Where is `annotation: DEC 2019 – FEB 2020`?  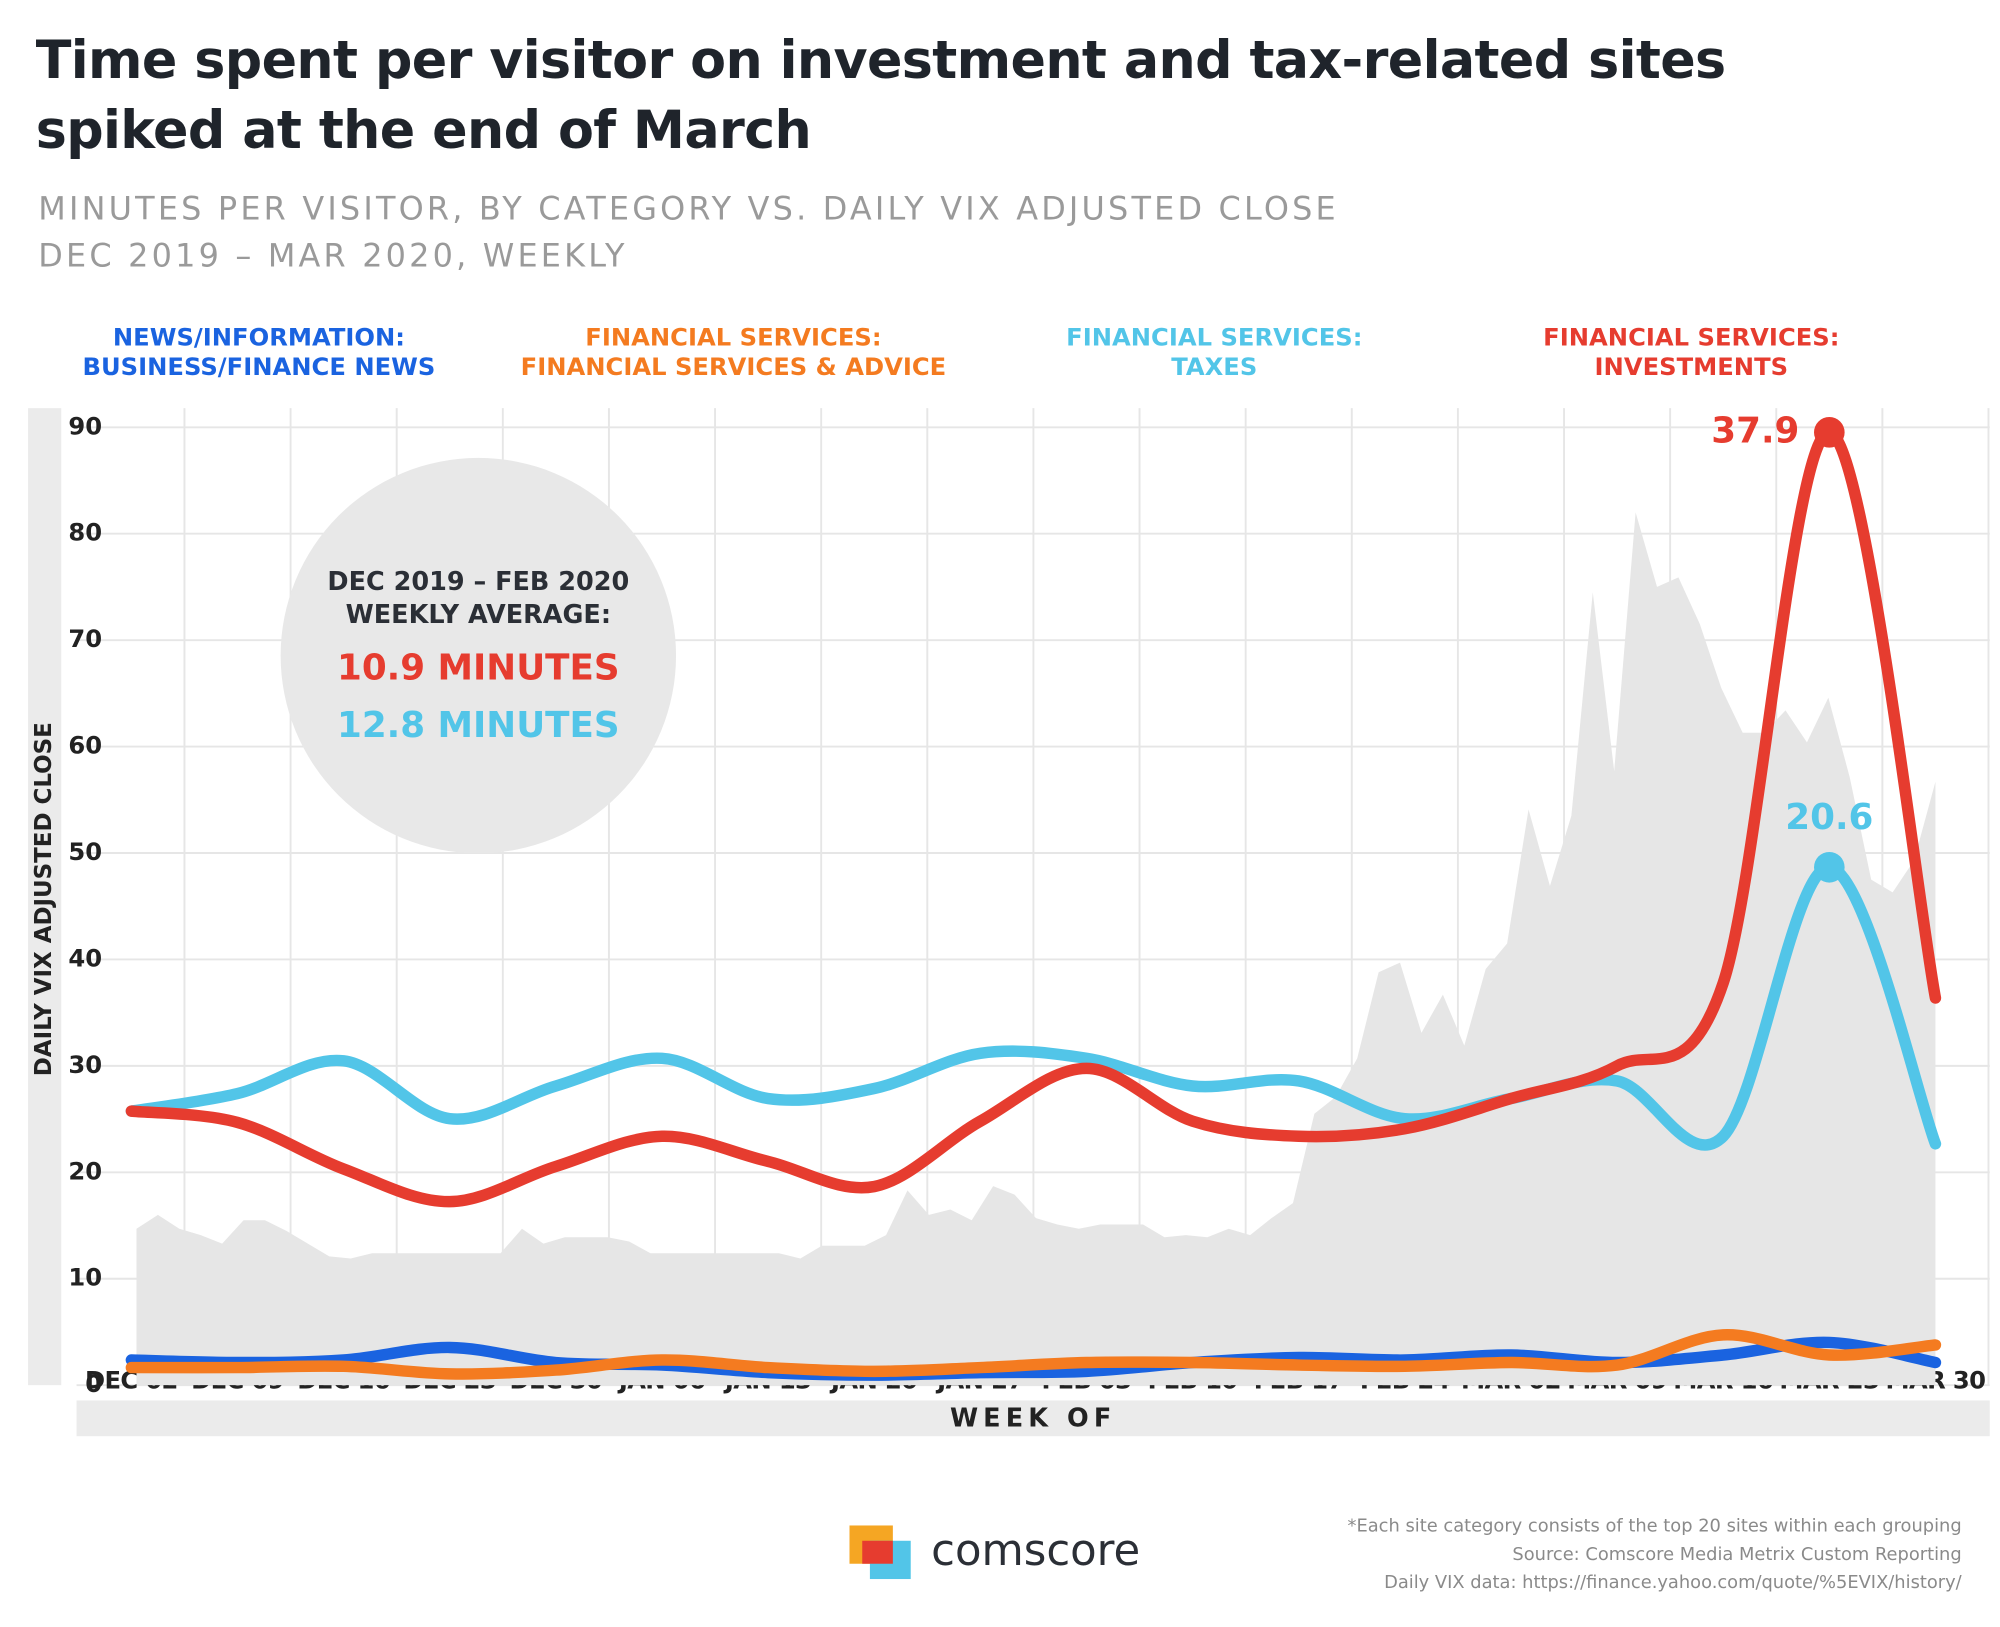
annotation: DEC 2019 – FEB 2020 is located at coordinates (478, 582).